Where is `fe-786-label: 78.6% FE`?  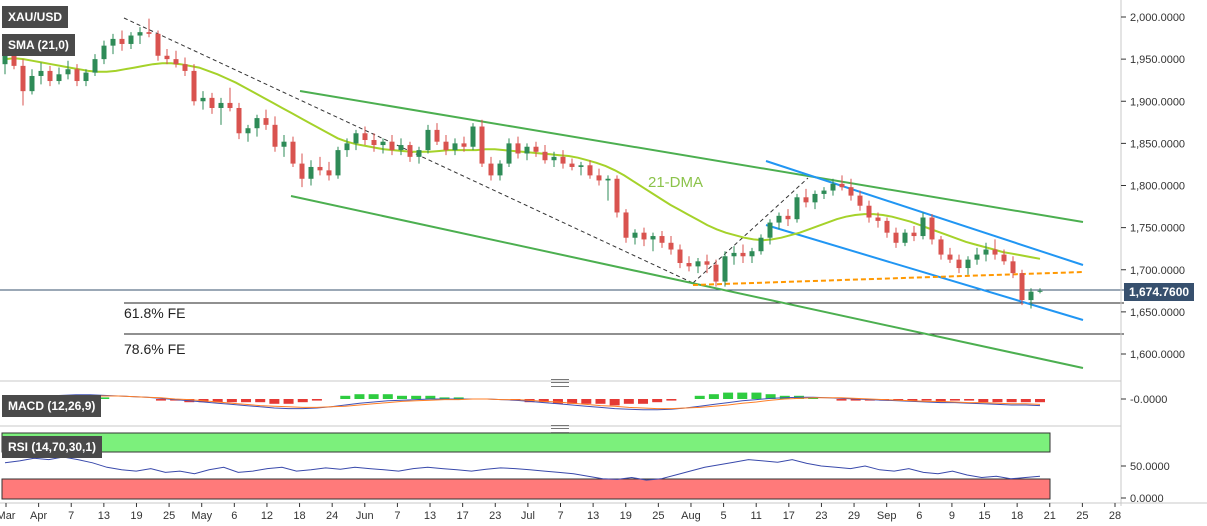 fe-786-label: 78.6% FE is located at coordinates (155, 349).